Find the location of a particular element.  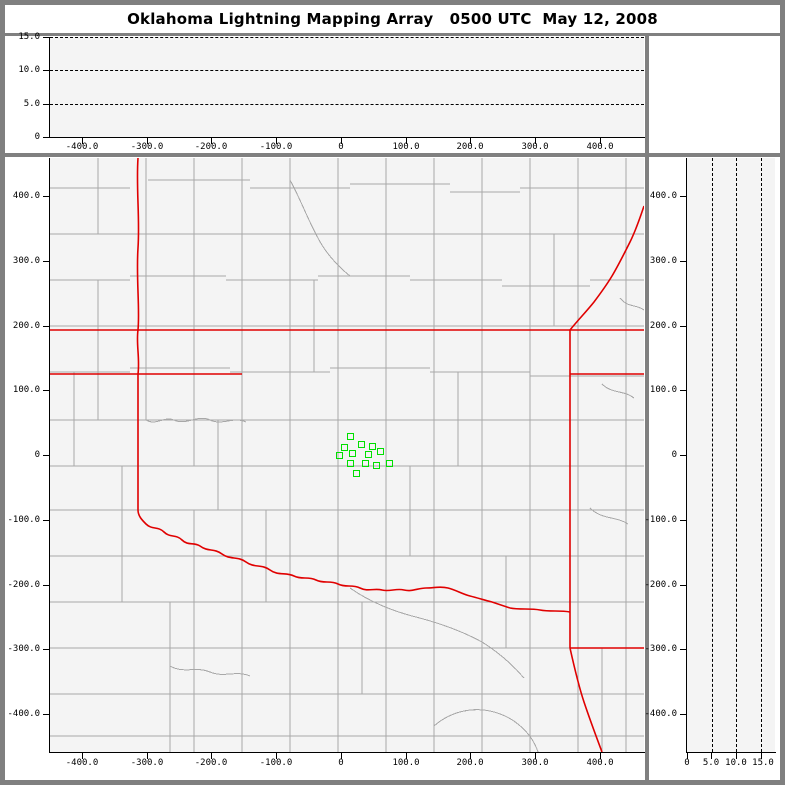

map-ylabel--400: -400.0 is located at coordinates (23, 714).